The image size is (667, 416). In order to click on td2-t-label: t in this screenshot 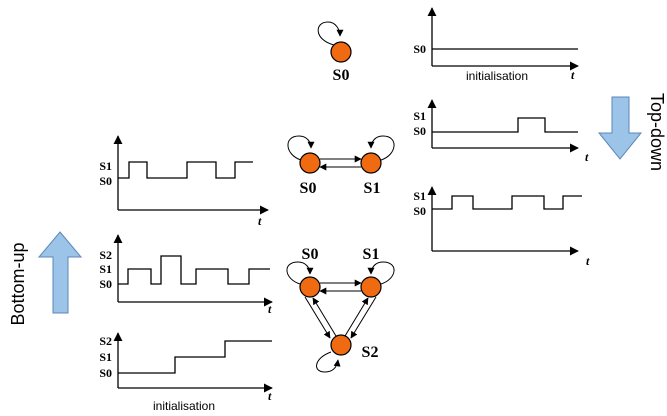, I will do `click(587, 157)`.